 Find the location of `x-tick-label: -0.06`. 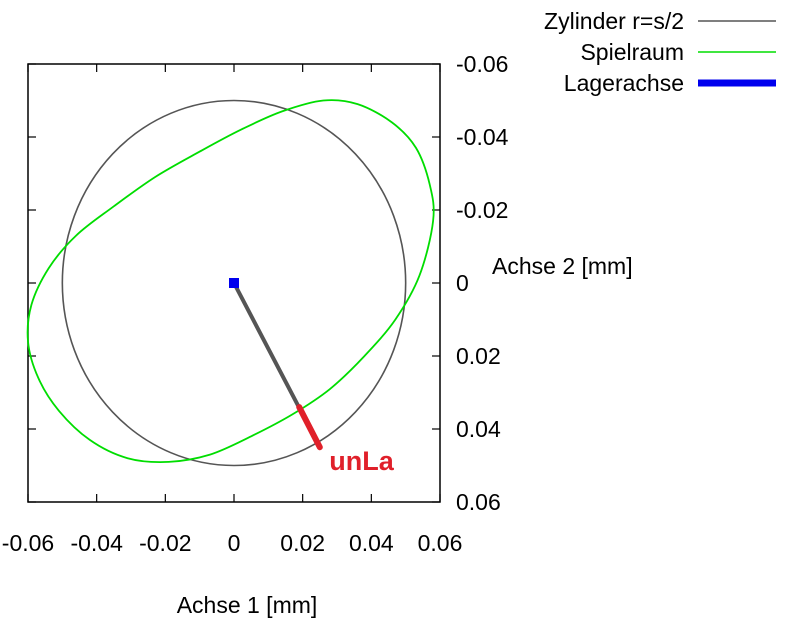

x-tick-label: -0.06 is located at coordinates (28, 543).